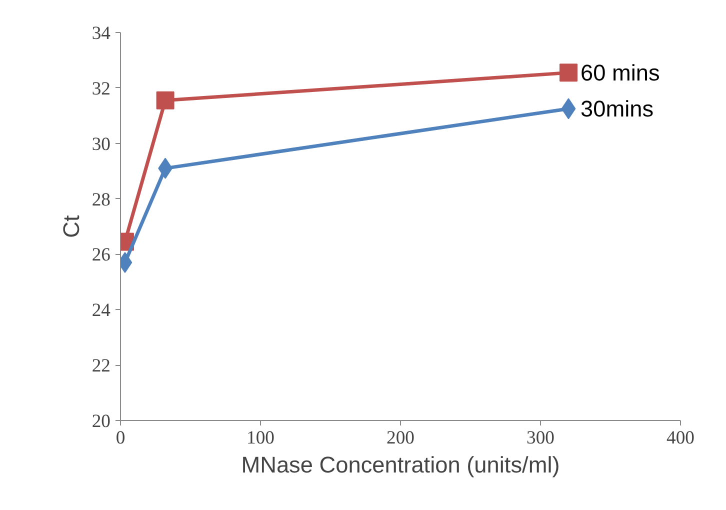  Describe the element at coordinates (400, 465) in the screenshot. I see `x-axis-title: MNase Concentration (units/ml)` at that location.